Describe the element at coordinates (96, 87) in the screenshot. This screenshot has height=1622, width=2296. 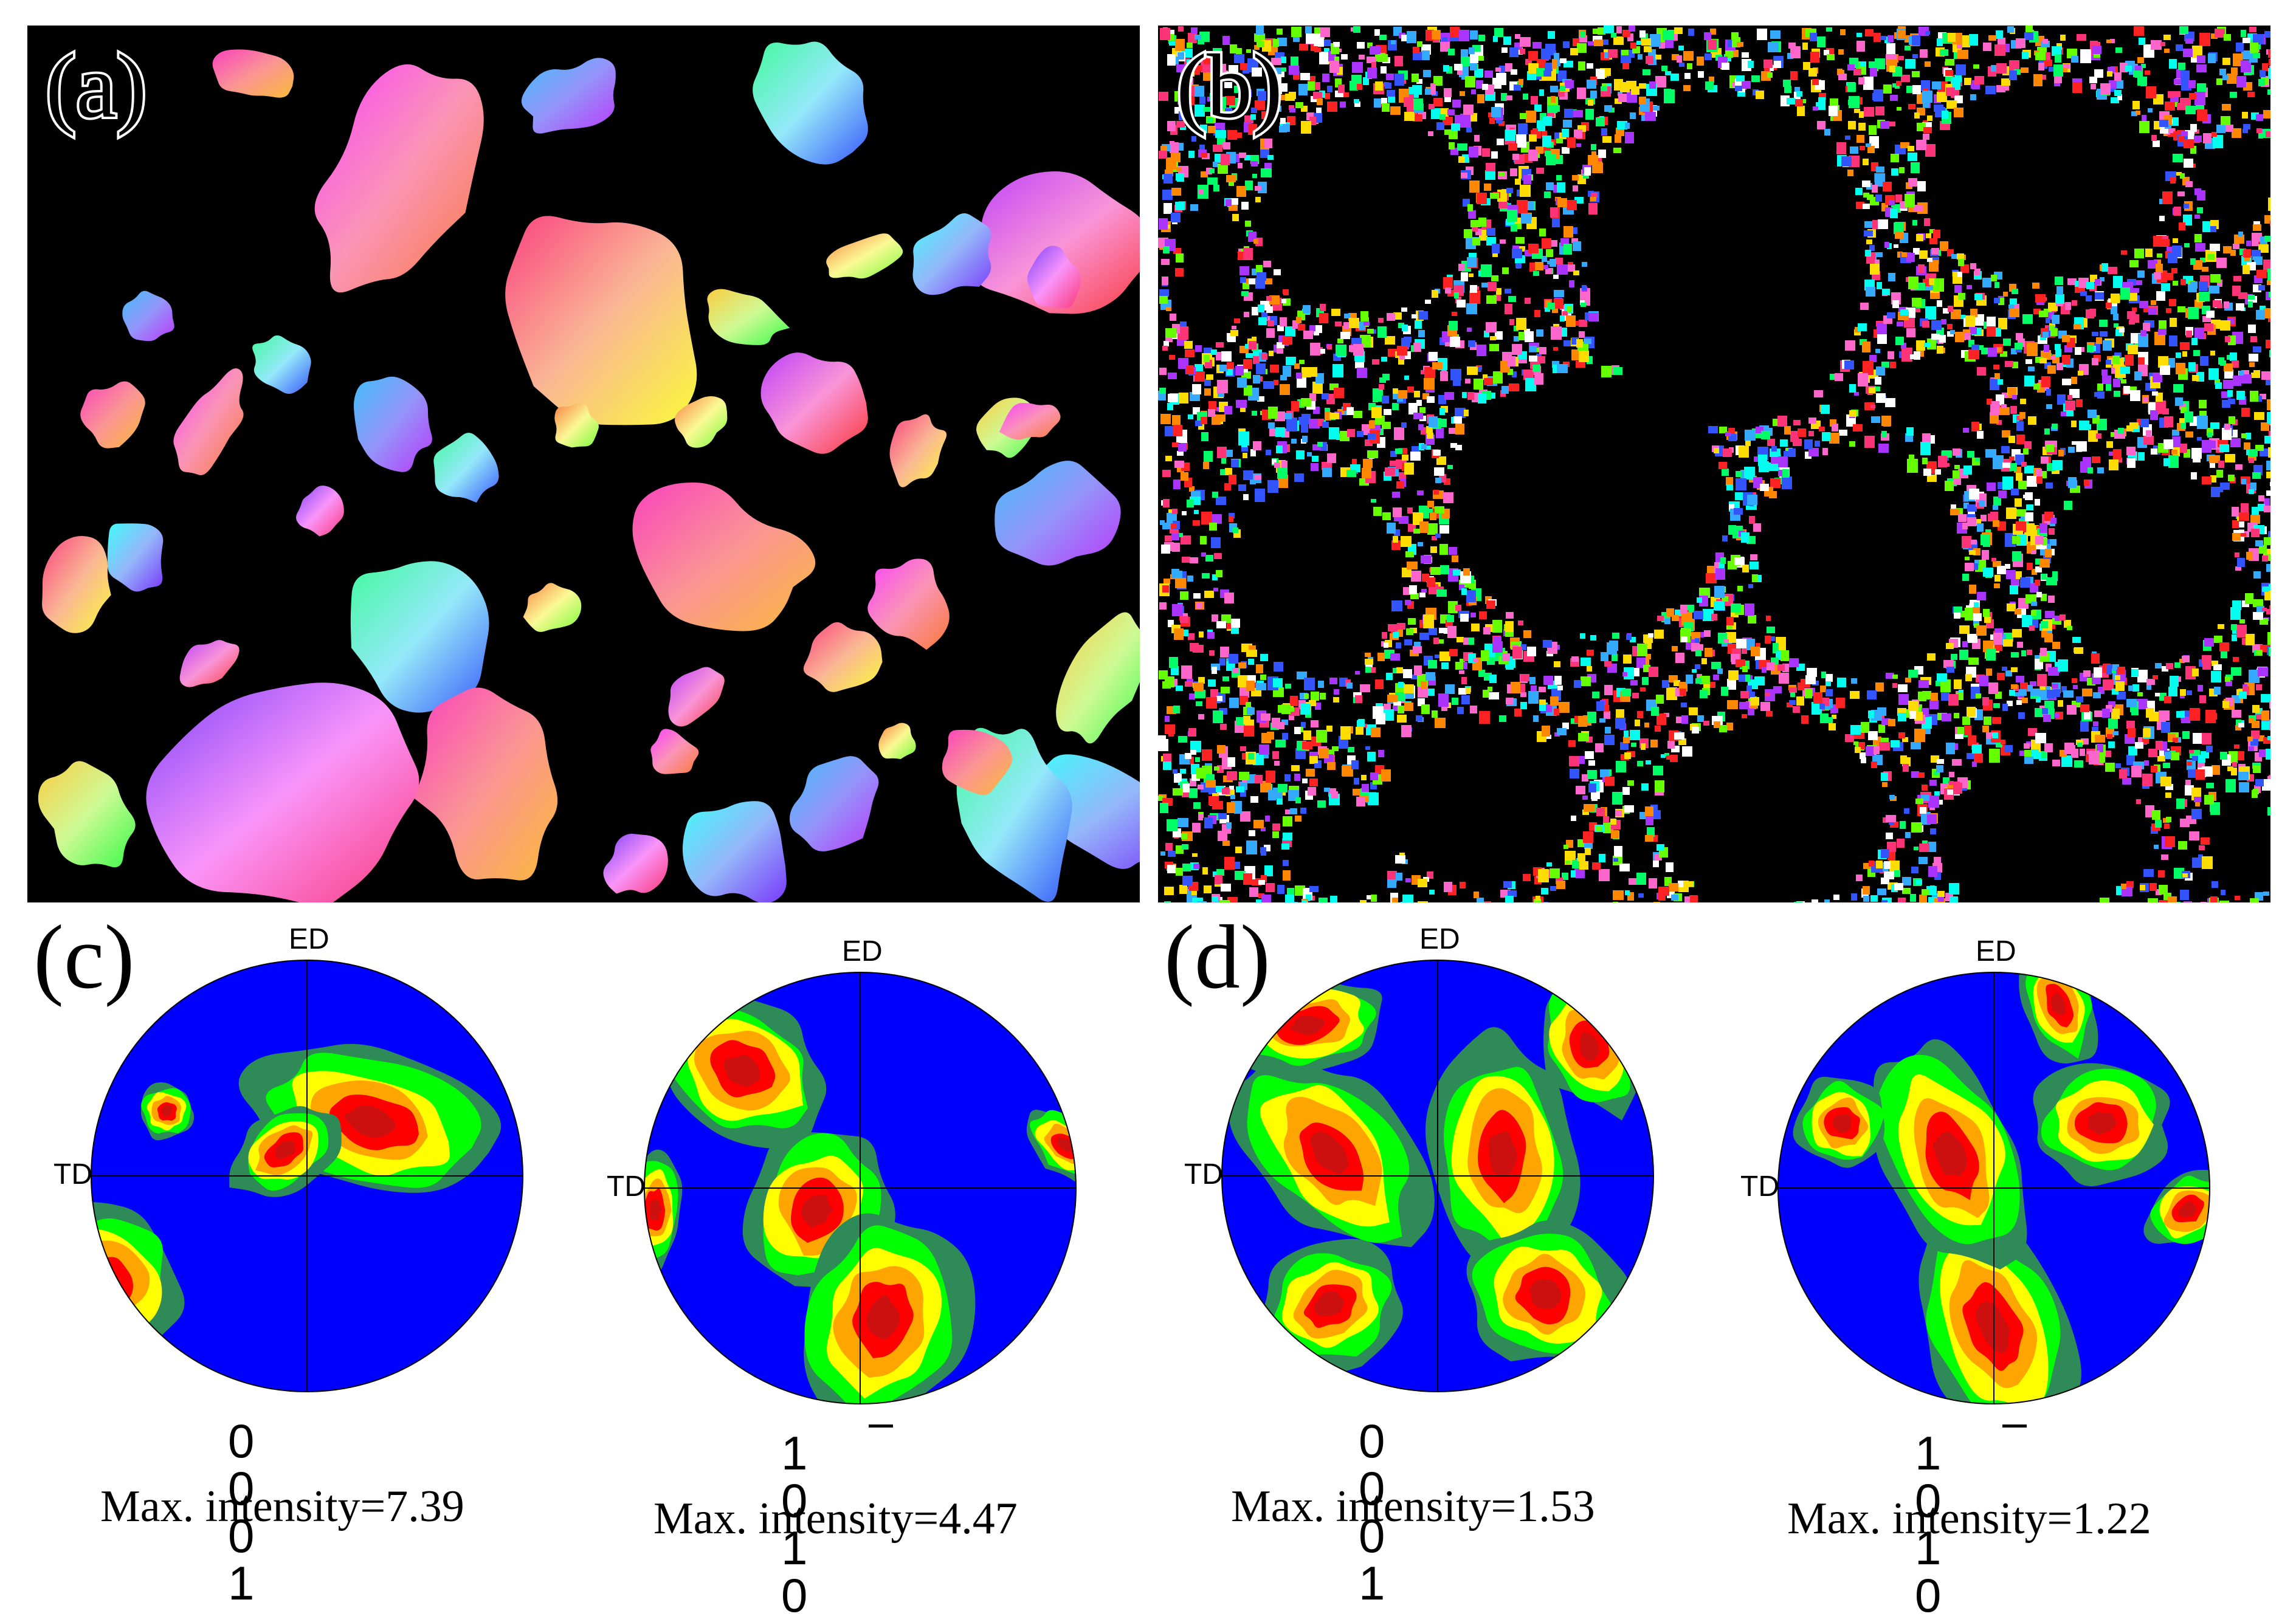
I see `panel-label-a: (a)` at that location.